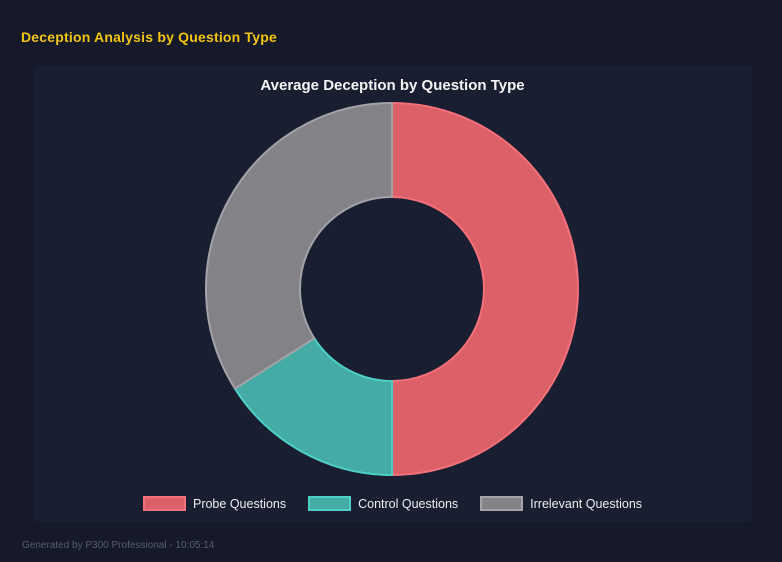  I want to click on legend-label: Probe Questions, so click(239, 503).